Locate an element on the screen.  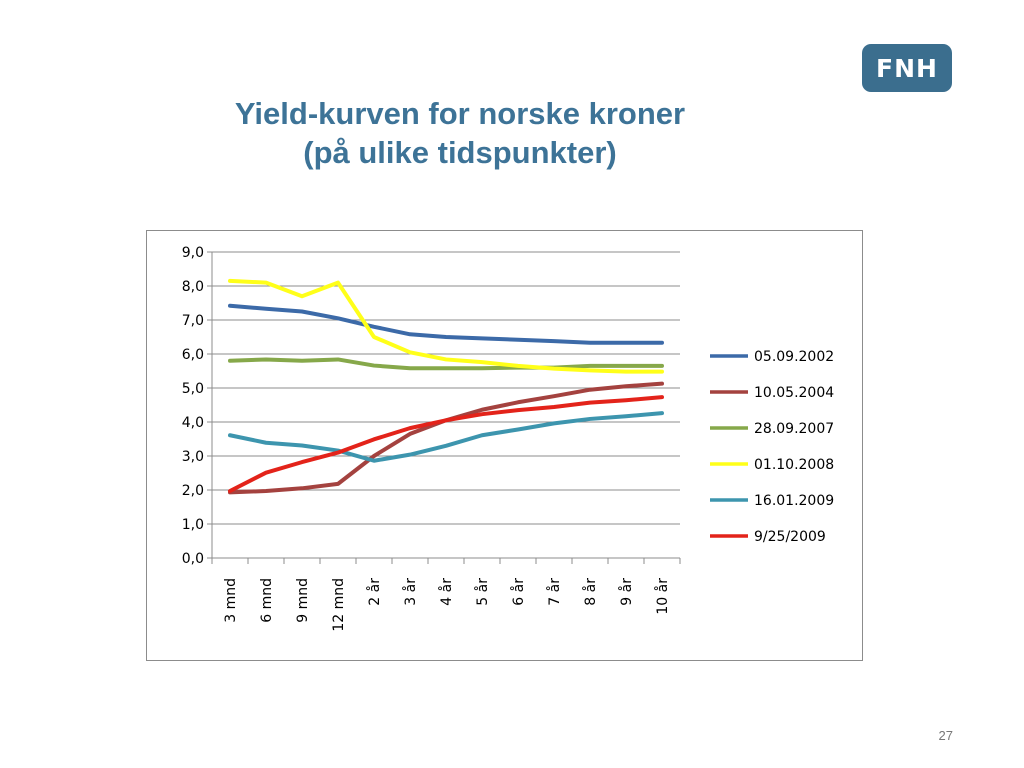
x-tick-label: 12 mnd is located at coordinates (339, 605).